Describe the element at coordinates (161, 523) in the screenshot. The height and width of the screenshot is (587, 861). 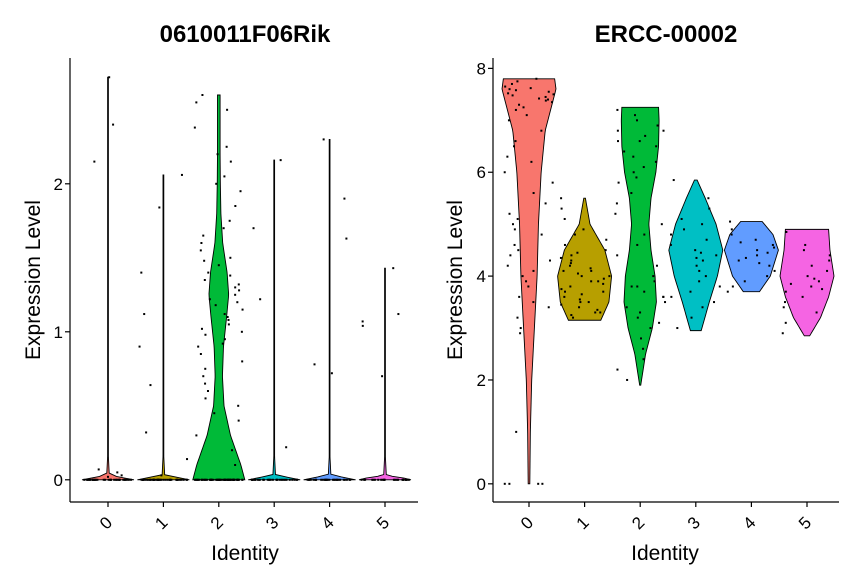
I see `x-tick-label-left-1: 1` at that location.